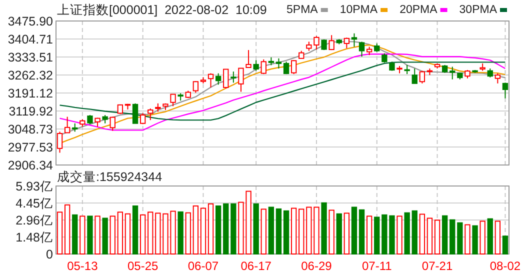  What do you see at coordinates (34, 237) in the screenshot?
I see `y-tick-label: 1.48亿` at bounding box center [34, 237].